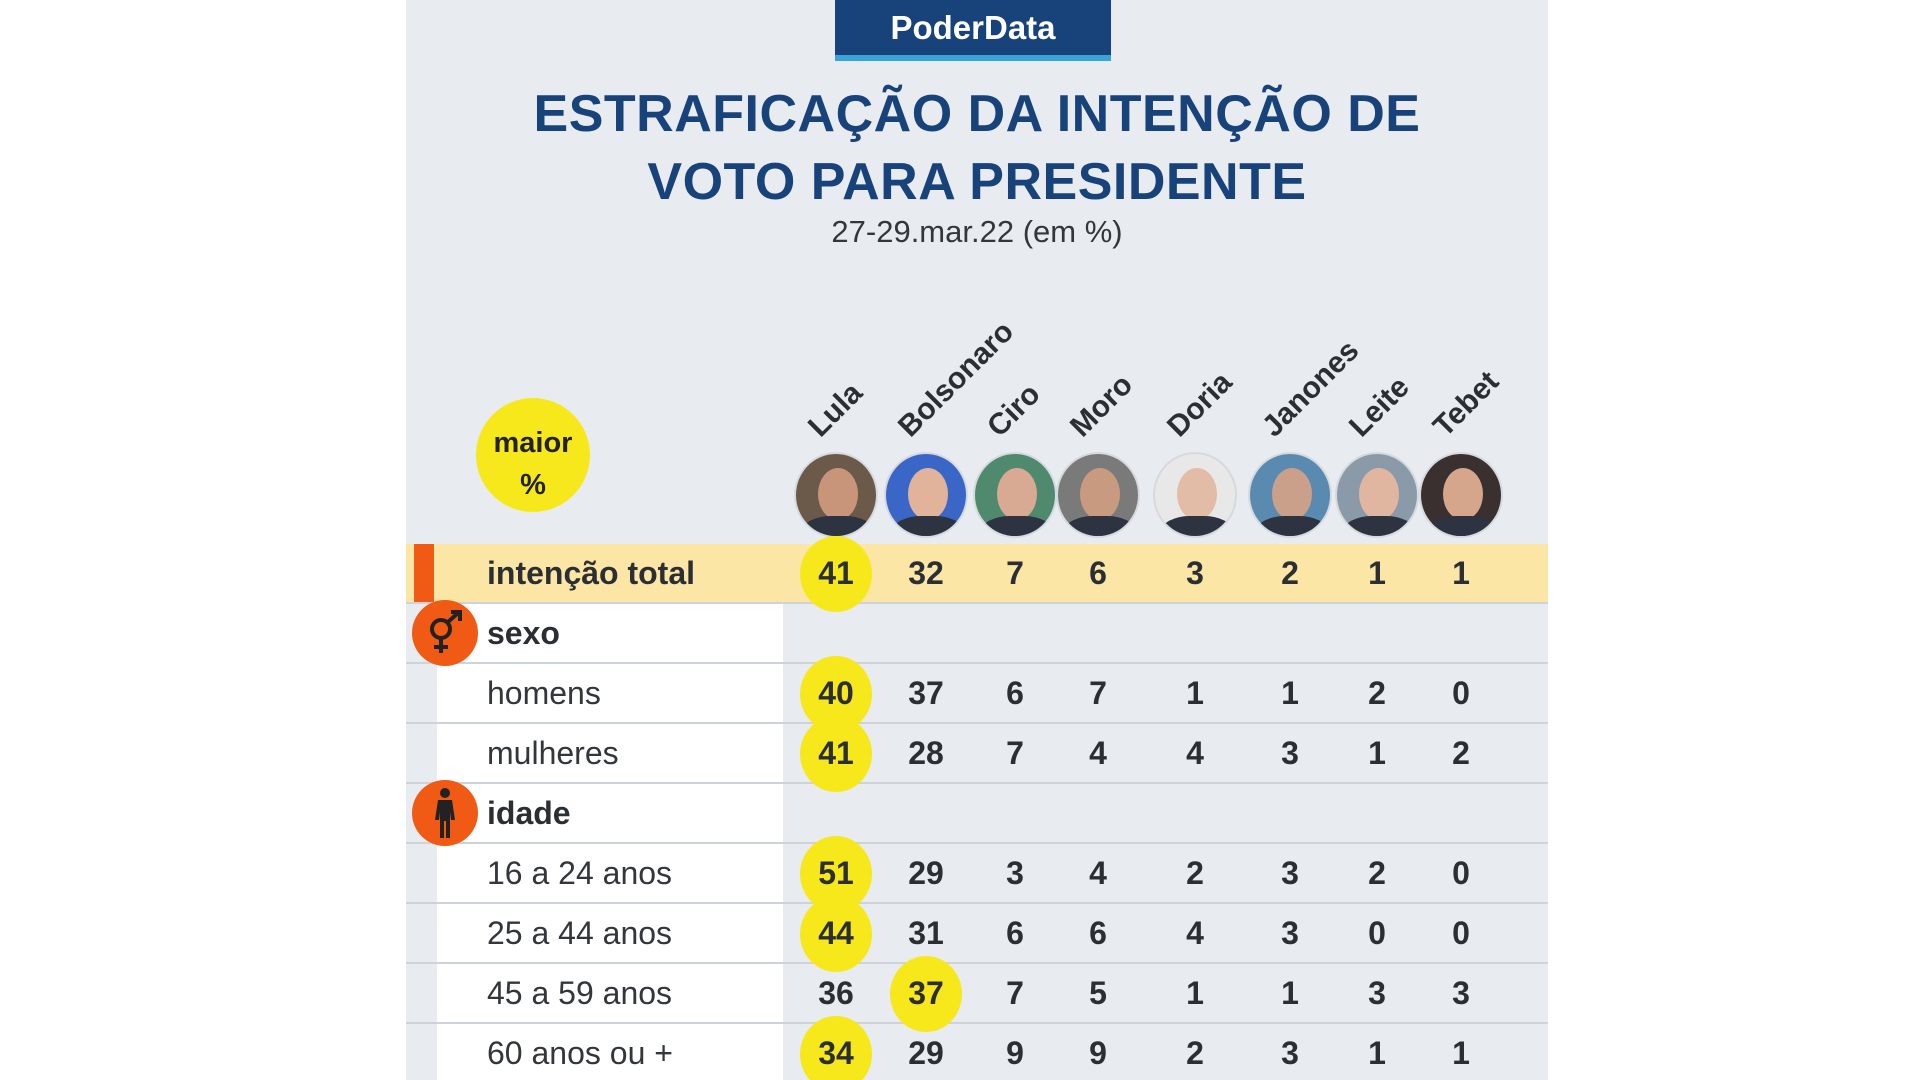 The height and width of the screenshot is (1080, 1920). I want to click on total-row-marker, so click(424, 573).